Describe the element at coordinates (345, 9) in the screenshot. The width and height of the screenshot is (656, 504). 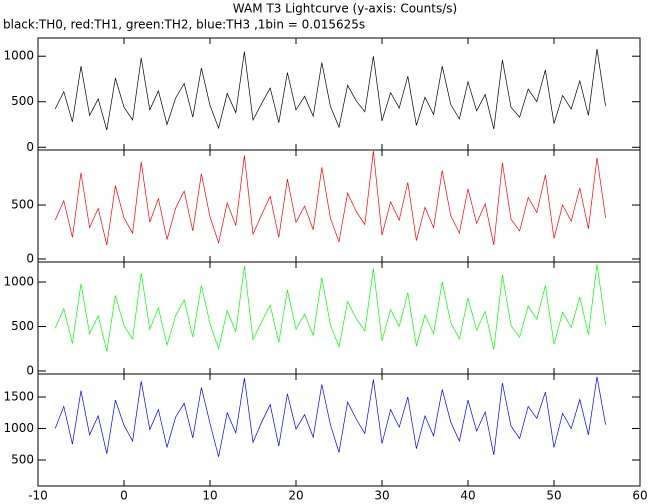
I see `chart-title: WAM T3 Lightcurve (y-axis: Counts/s)` at that location.